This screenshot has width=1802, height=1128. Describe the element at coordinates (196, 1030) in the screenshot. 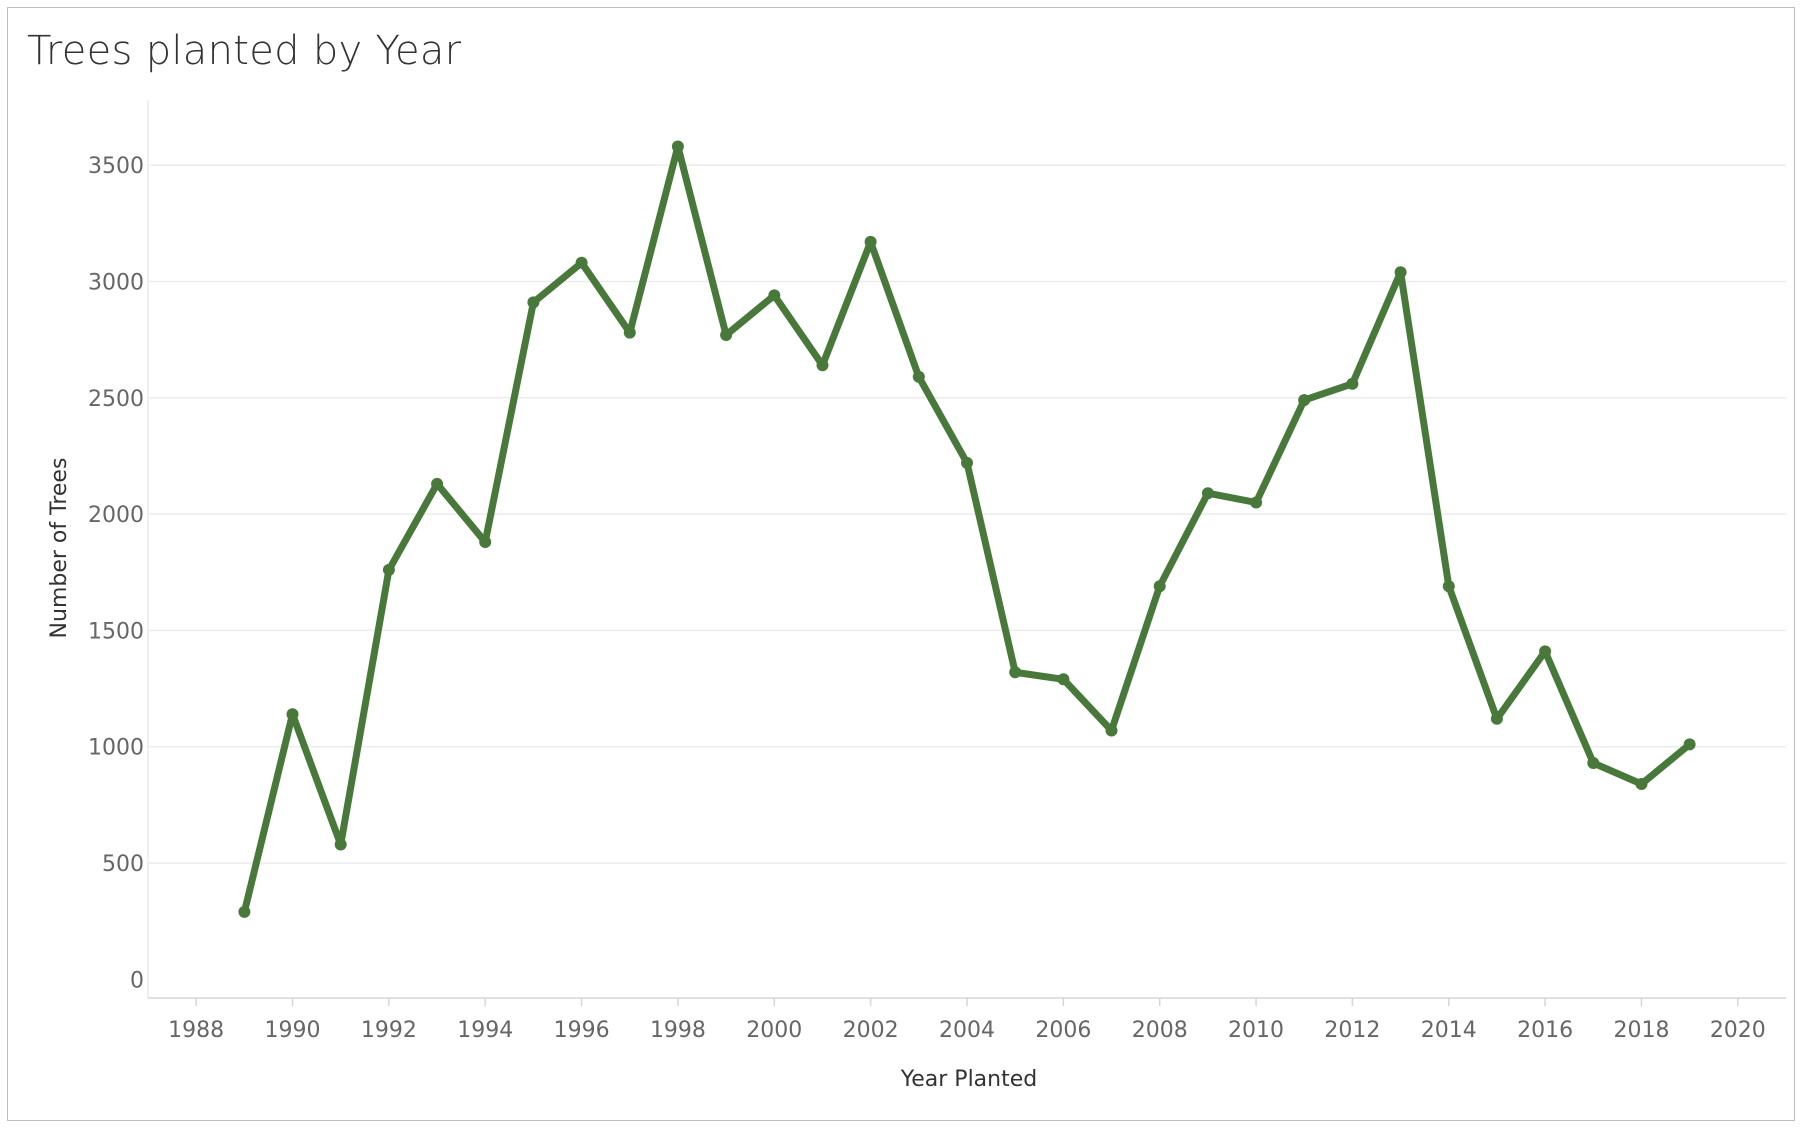

I see `x-tick-label: 1988` at that location.